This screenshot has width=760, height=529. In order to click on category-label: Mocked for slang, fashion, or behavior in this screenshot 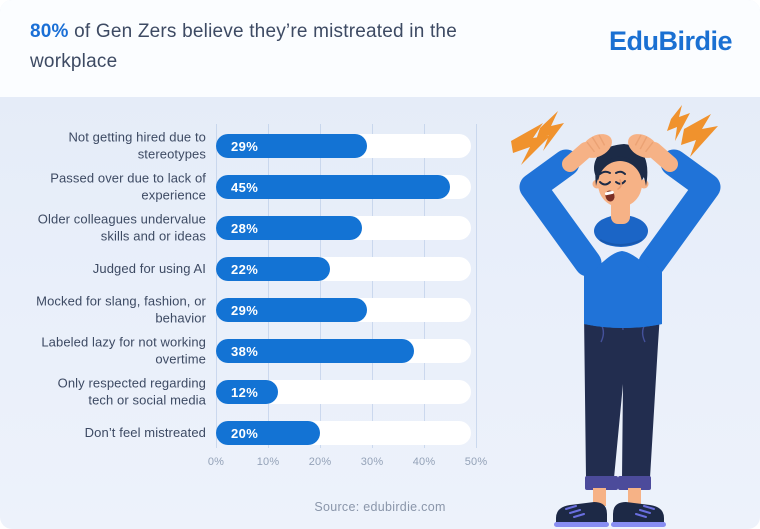, I will do `click(121, 309)`.